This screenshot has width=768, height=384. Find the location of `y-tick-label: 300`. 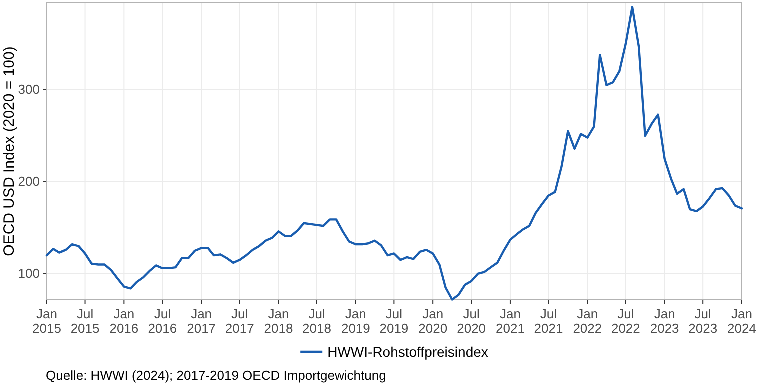

y-tick-label: 300 is located at coordinates (29, 90).